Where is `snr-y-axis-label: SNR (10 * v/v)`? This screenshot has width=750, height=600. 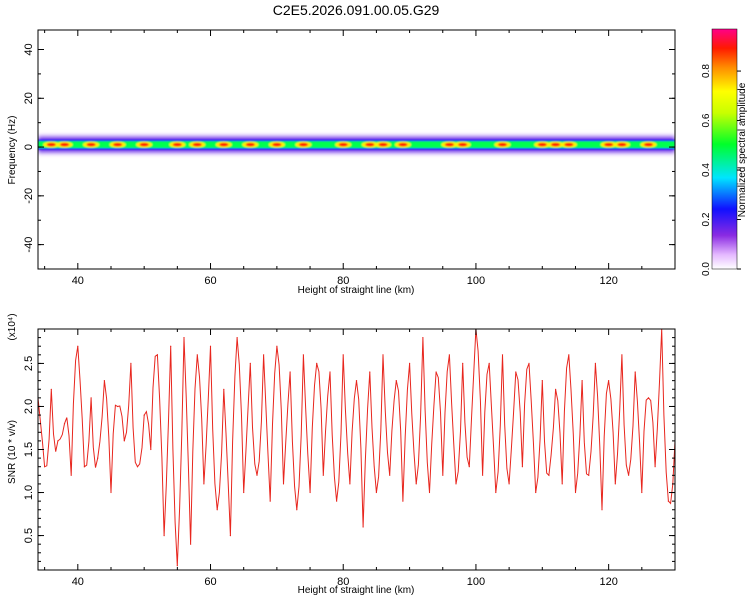
snr-y-axis-label: SNR (10 * v/v) is located at coordinates (12, 452).